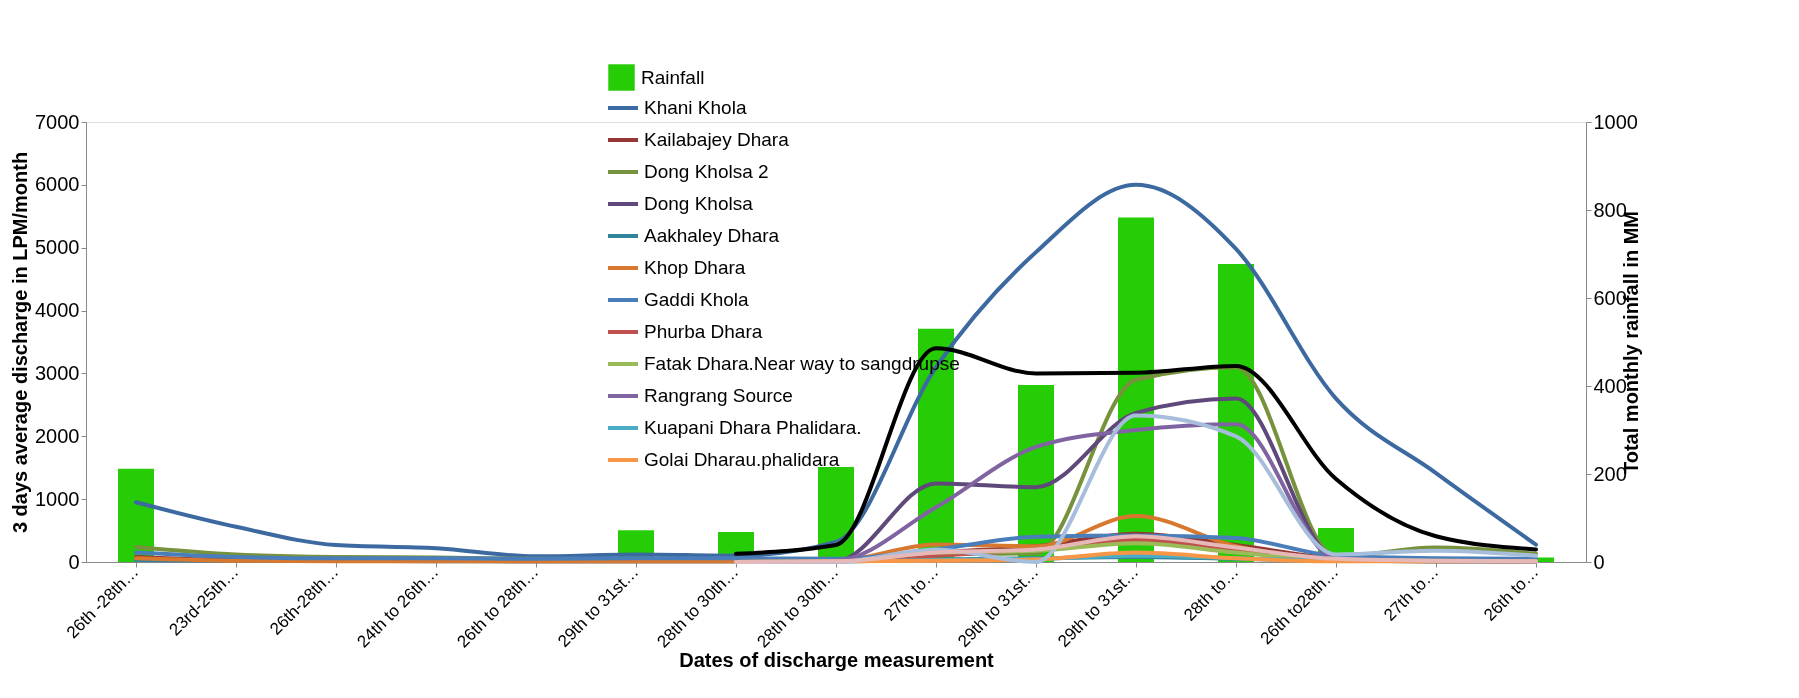  What do you see at coordinates (706, 171) in the screenshot?
I see `legend-label: Dong Kholsa 2` at bounding box center [706, 171].